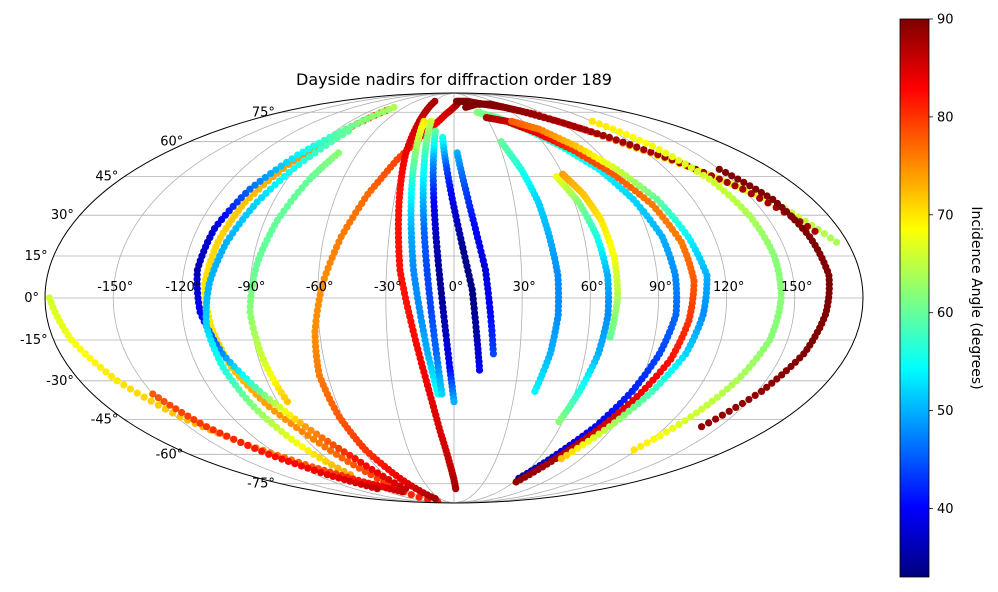  I want to click on colorbar-tick-label: 60, so click(945, 313).